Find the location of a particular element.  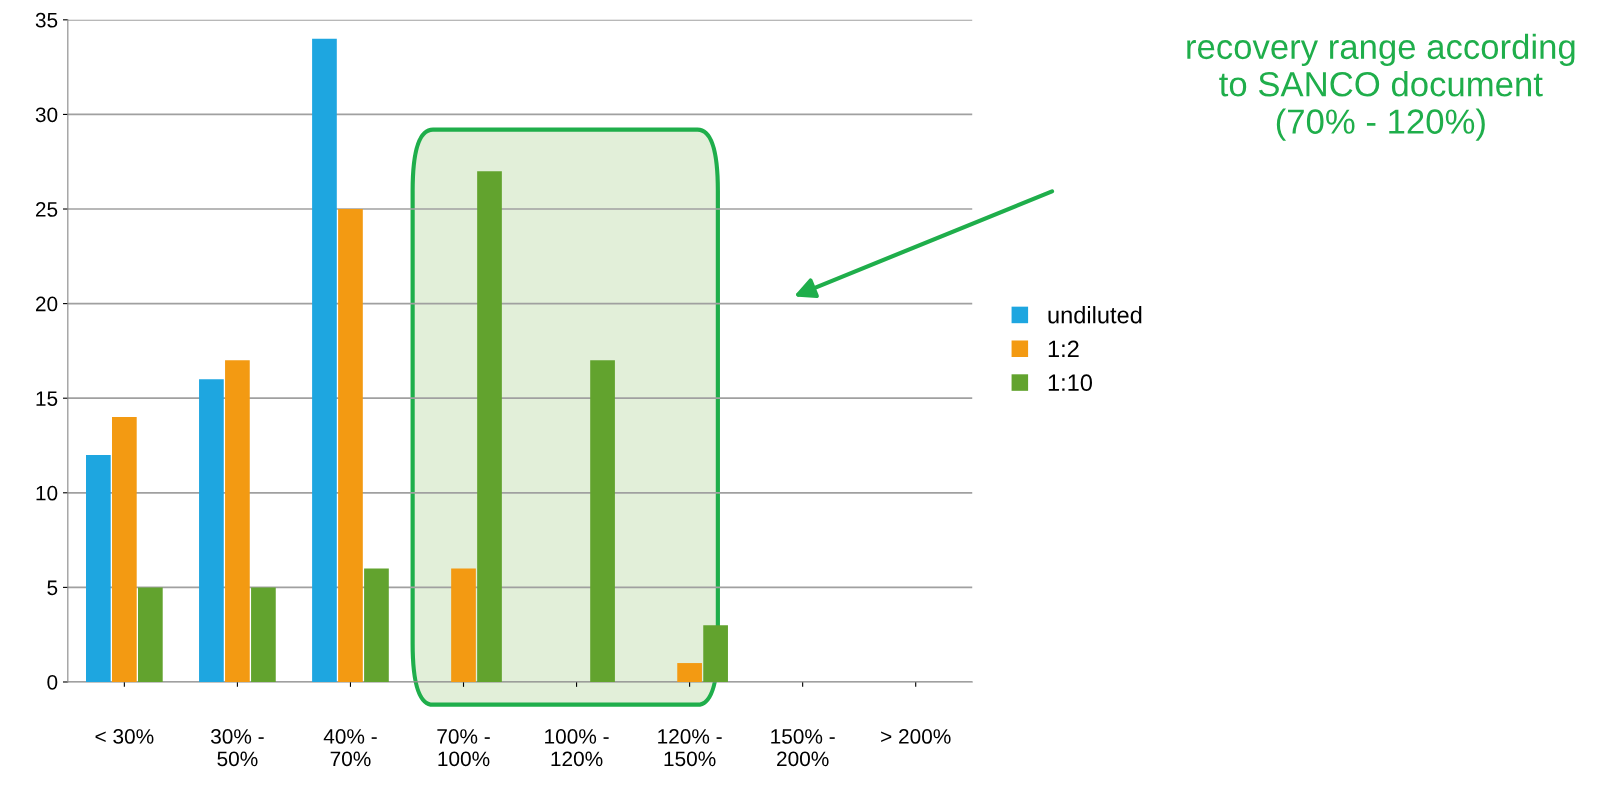

y-tick-label: 35 is located at coordinates (46, 20).